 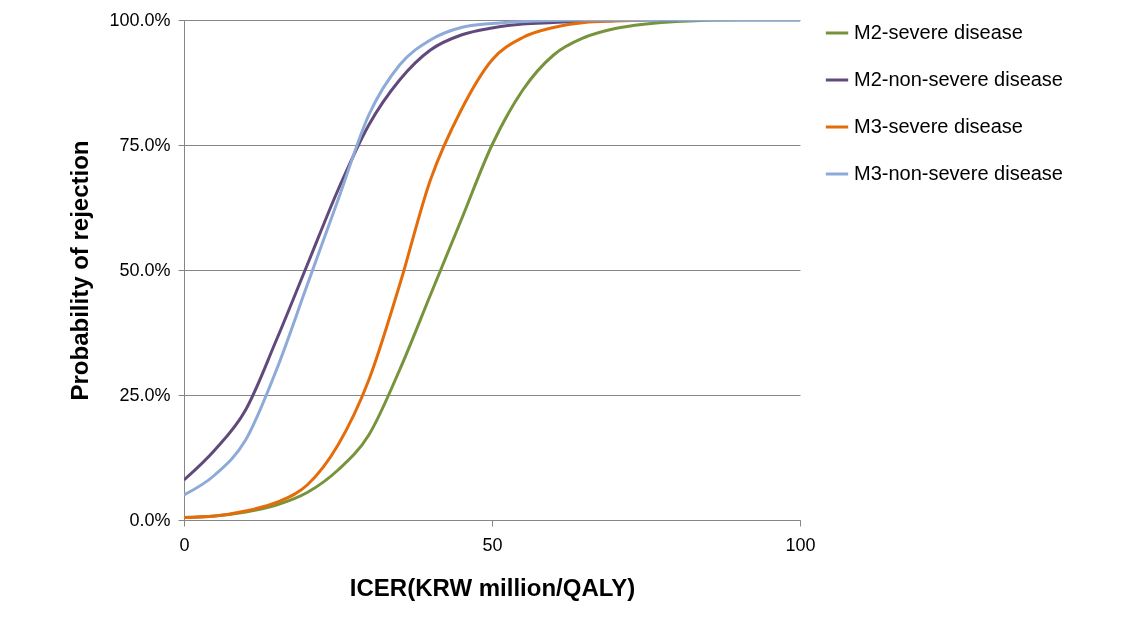 What do you see at coordinates (800, 544) in the screenshot?
I see `x-tick-label: 100` at bounding box center [800, 544].